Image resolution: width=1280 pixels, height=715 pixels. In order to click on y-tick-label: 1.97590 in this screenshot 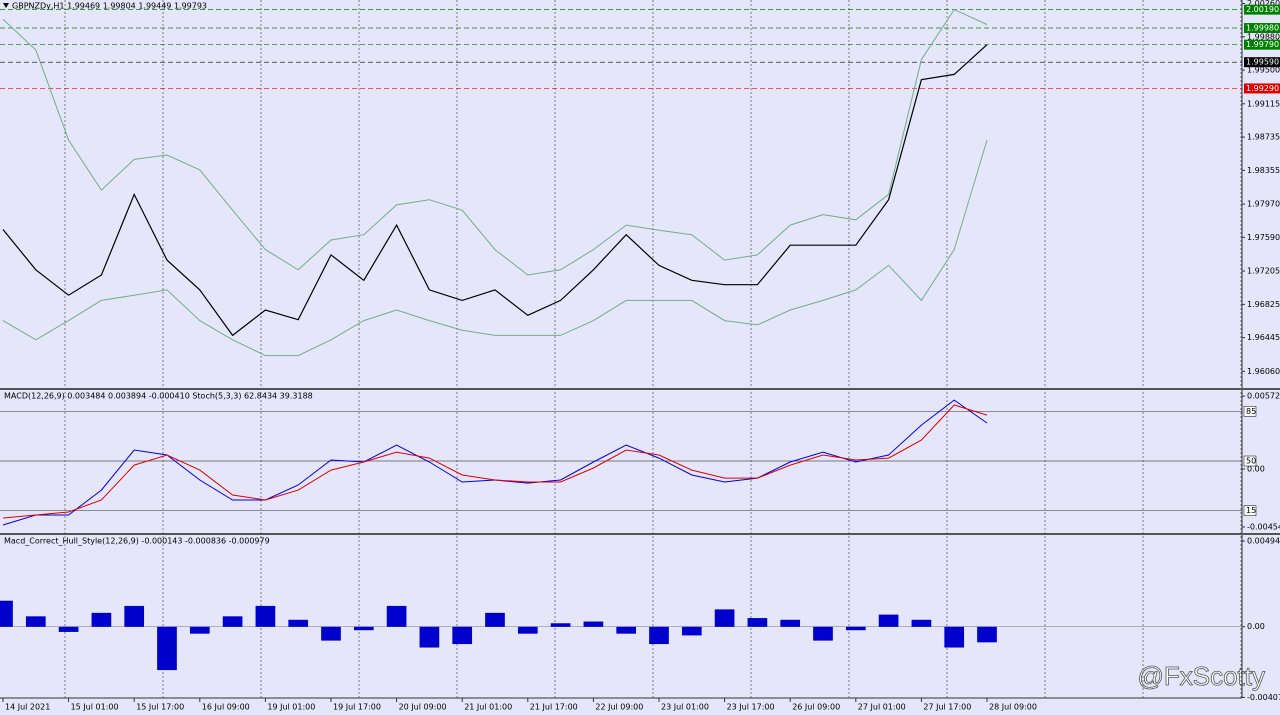, I will do `click(1263, 237)`.